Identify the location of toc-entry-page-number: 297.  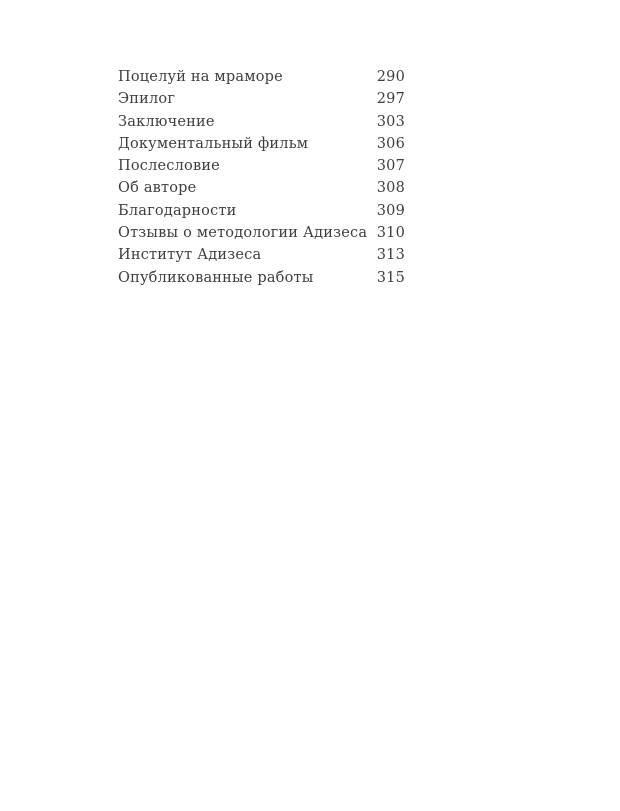
(390, 99).